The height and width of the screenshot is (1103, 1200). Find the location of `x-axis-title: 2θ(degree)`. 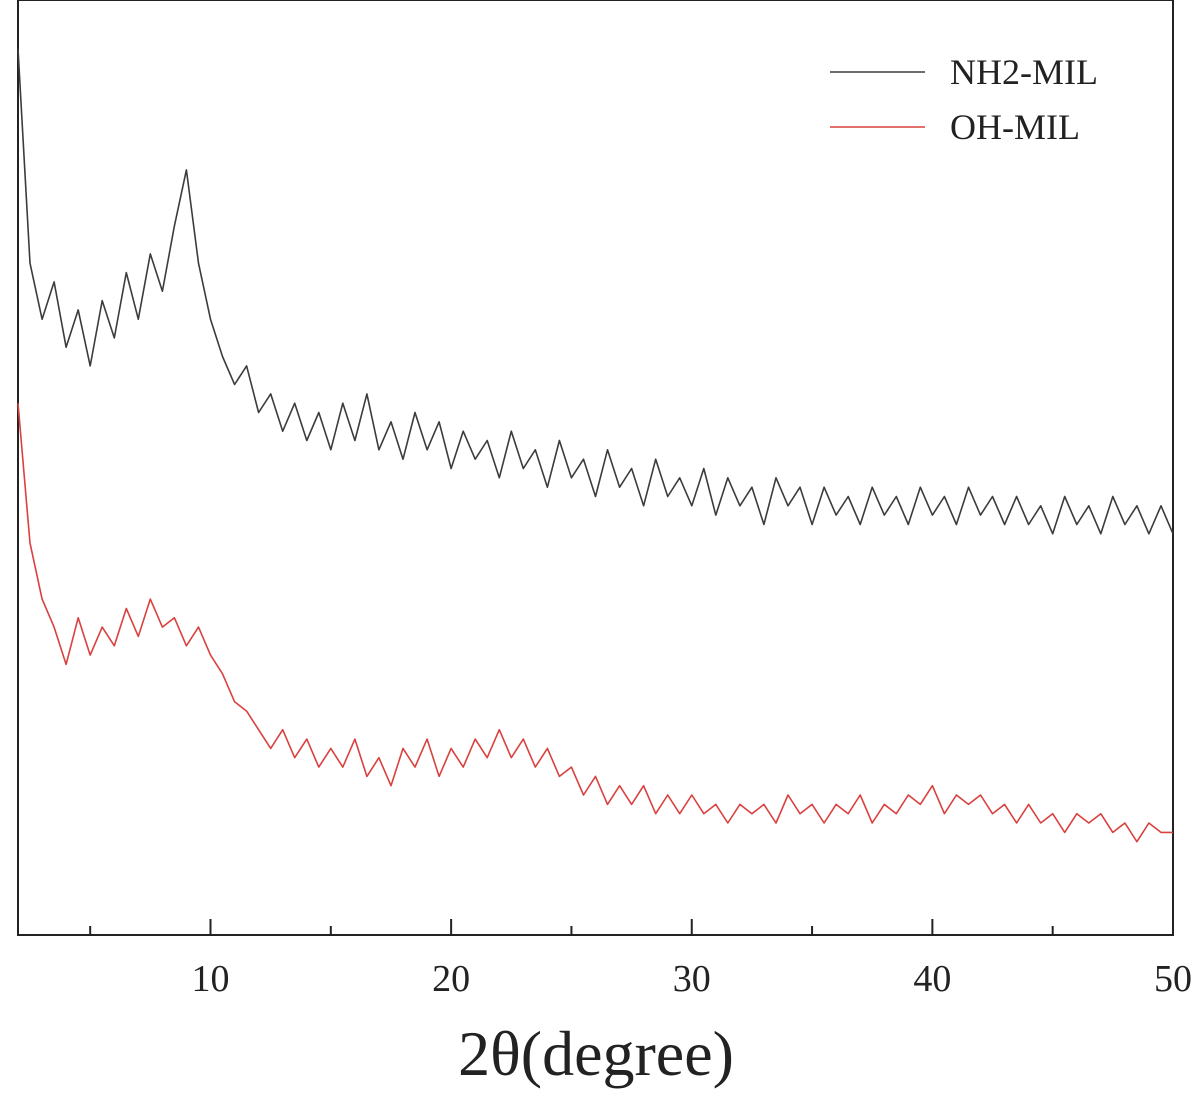

x-axis-title: 2θ(degree) is located at coordinates (596, 1053).